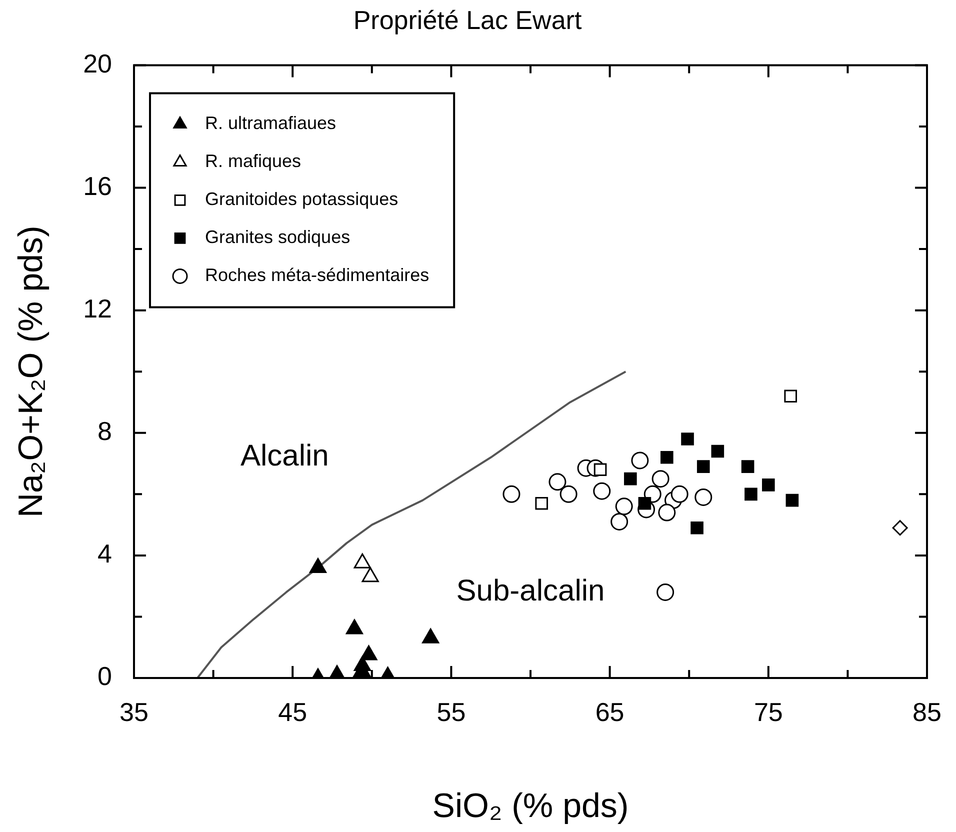 This screenshot has width=956, height=832. I want to click on x-tick-label: 45, so click(293, 711).